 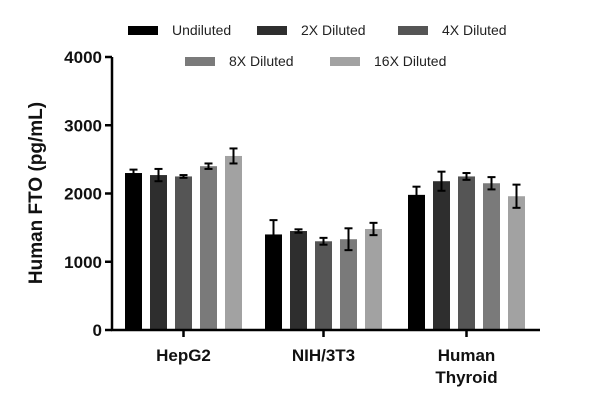 I want to click on legend-2x-diluted-swatch, so click(x=272, y=30).